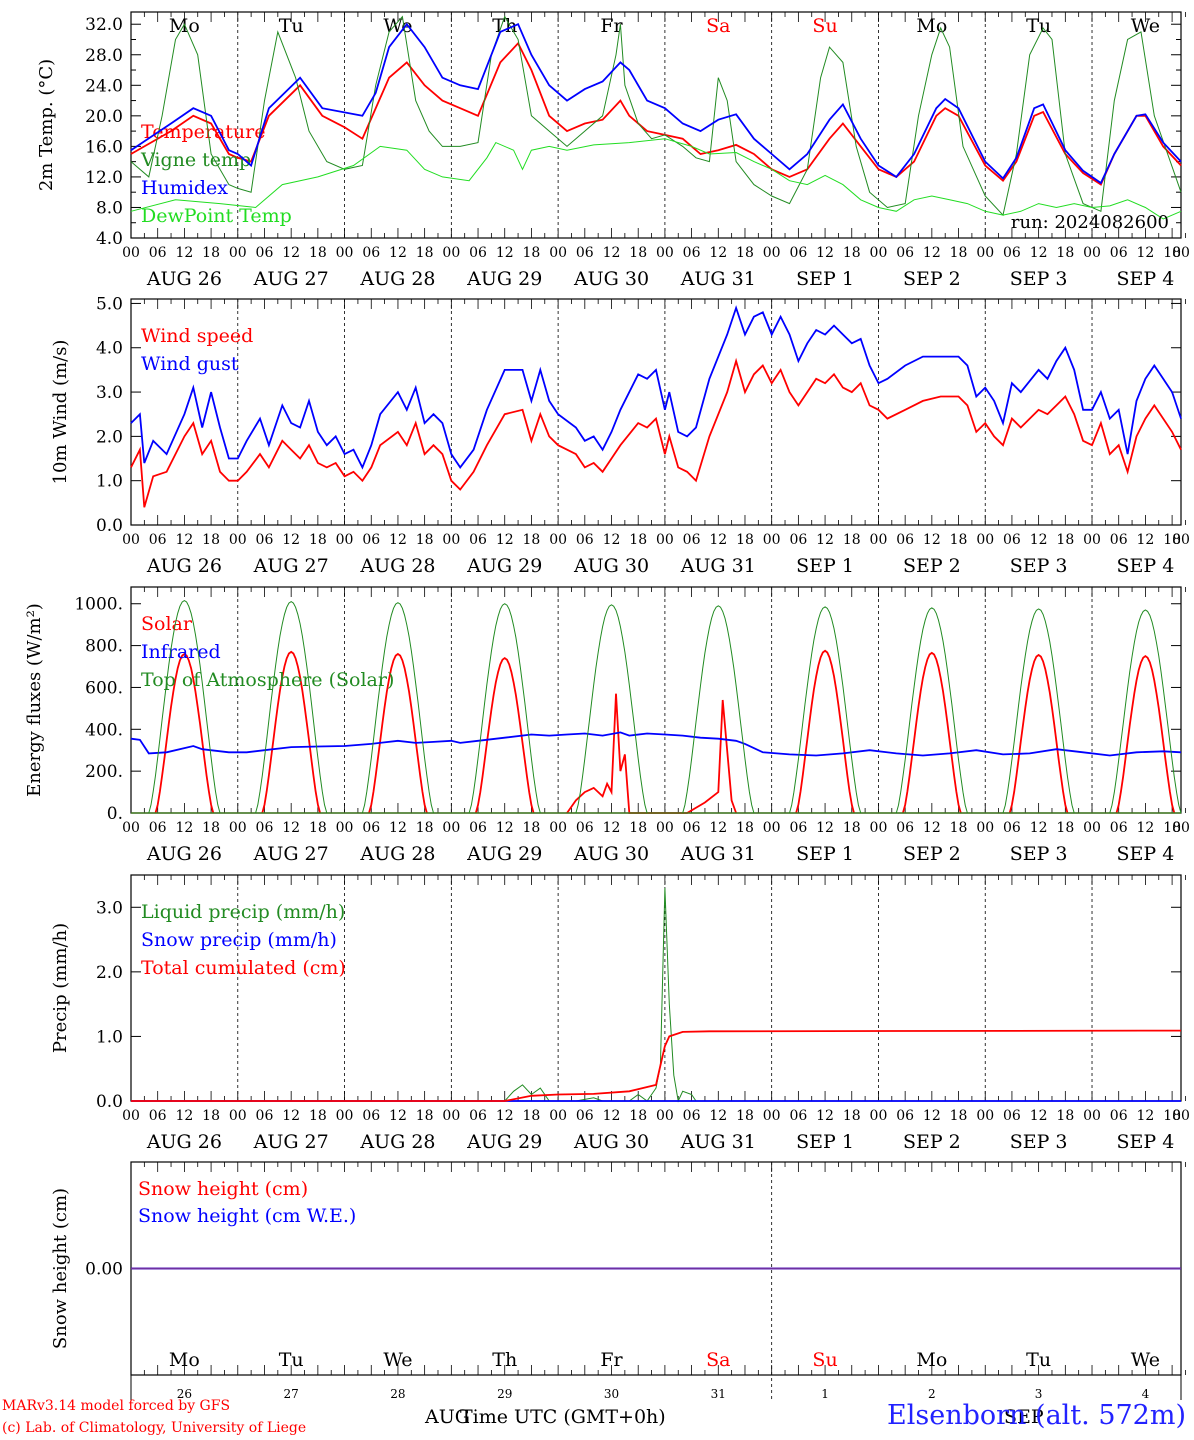 This screenshot has height=1440, width=1194. What do you see at coordinates (1146, 854) in the screenshot?
I see `day-label: SEP 4` at bounding box center [1146, 854].